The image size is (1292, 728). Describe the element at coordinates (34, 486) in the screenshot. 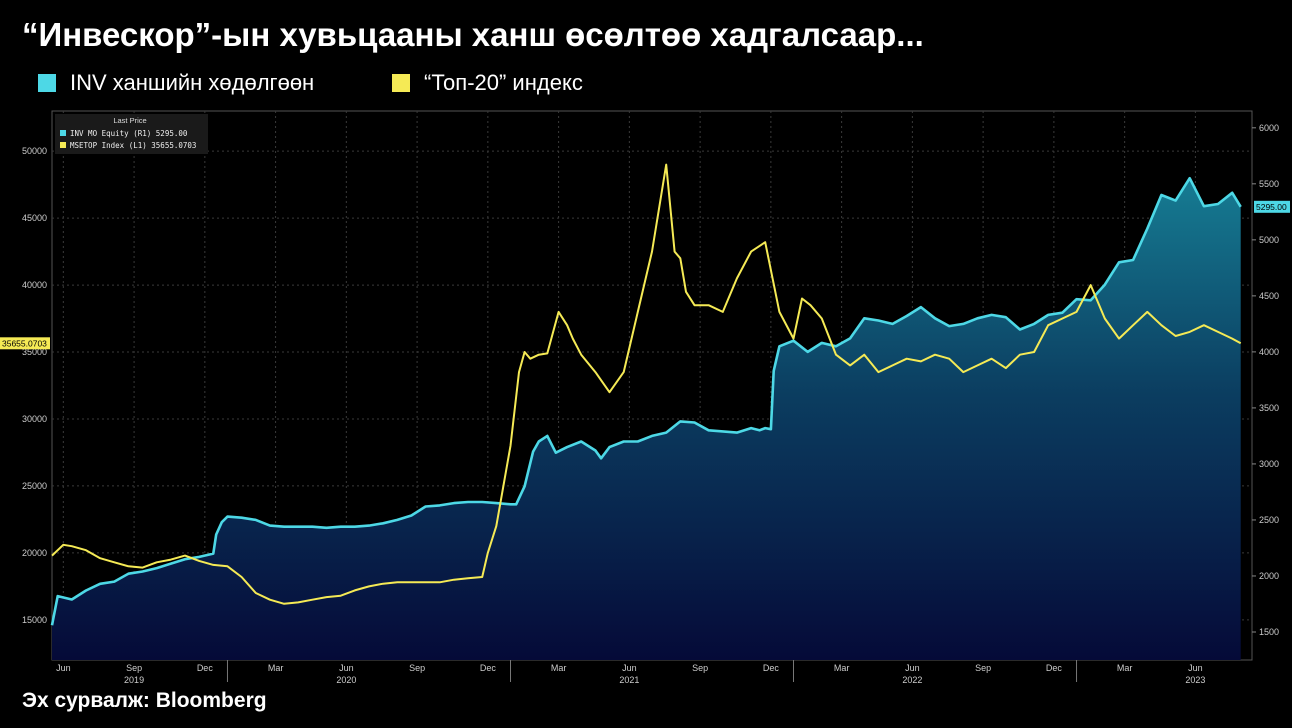

I see `left-tick-label: 25000` at that location.